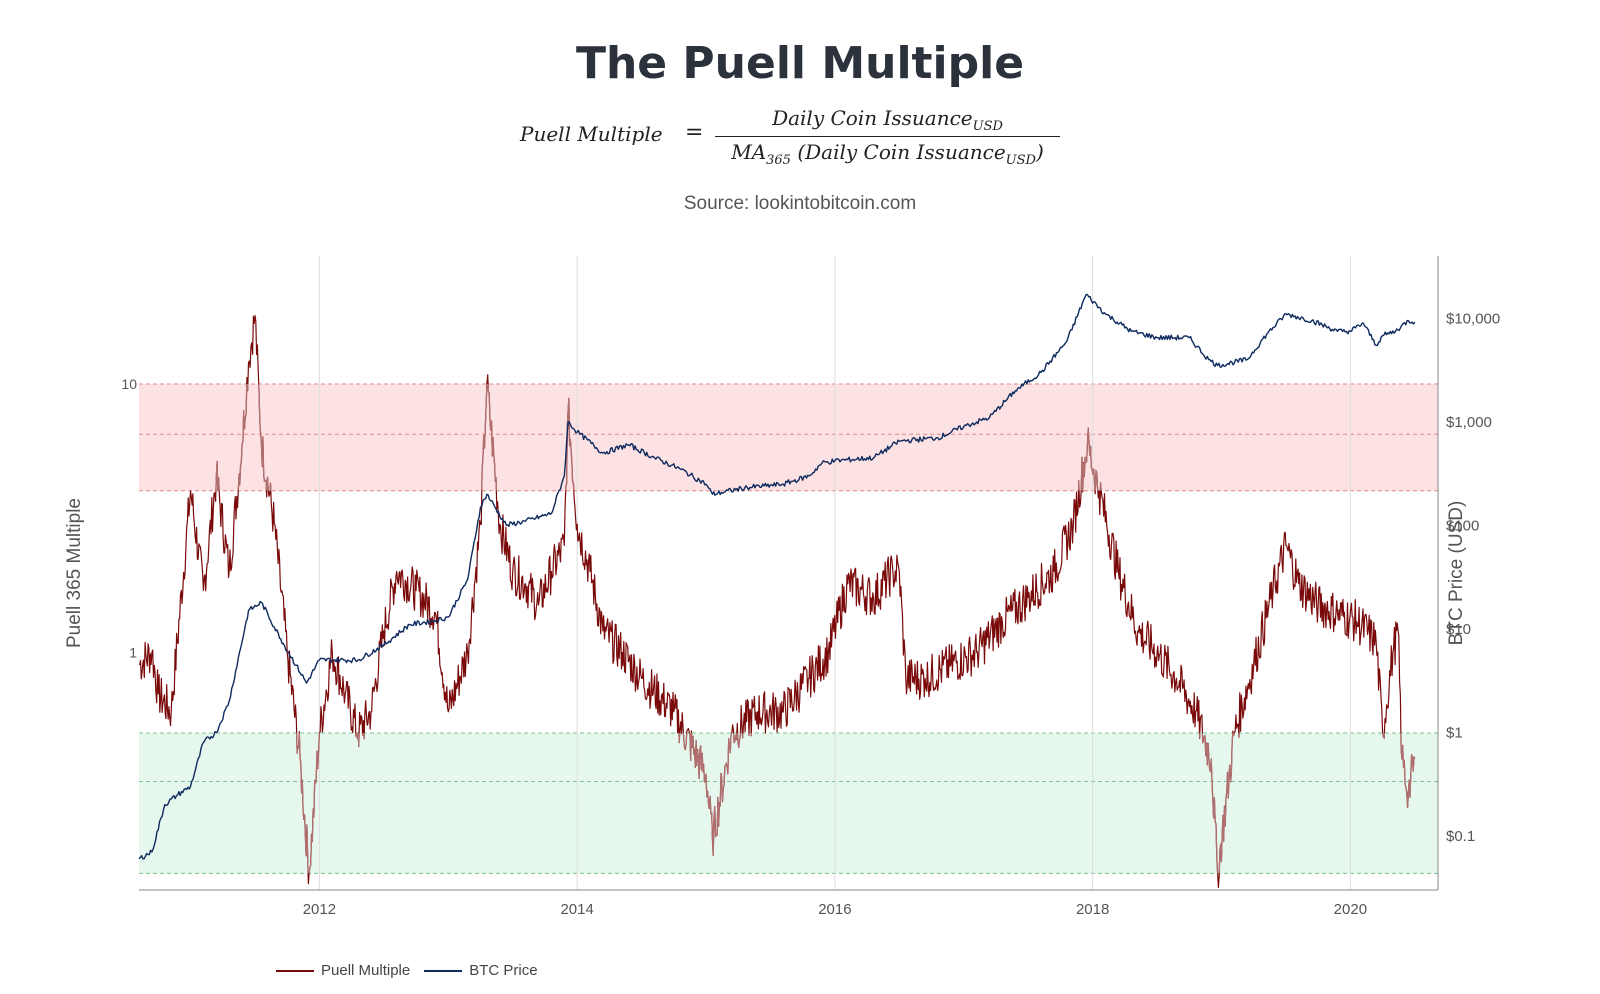  What do you see at coordinates (800, 203) in the screenshot?
I see `source-note: Source: lookintobitcoin.com` at bounding box center [800, 203].